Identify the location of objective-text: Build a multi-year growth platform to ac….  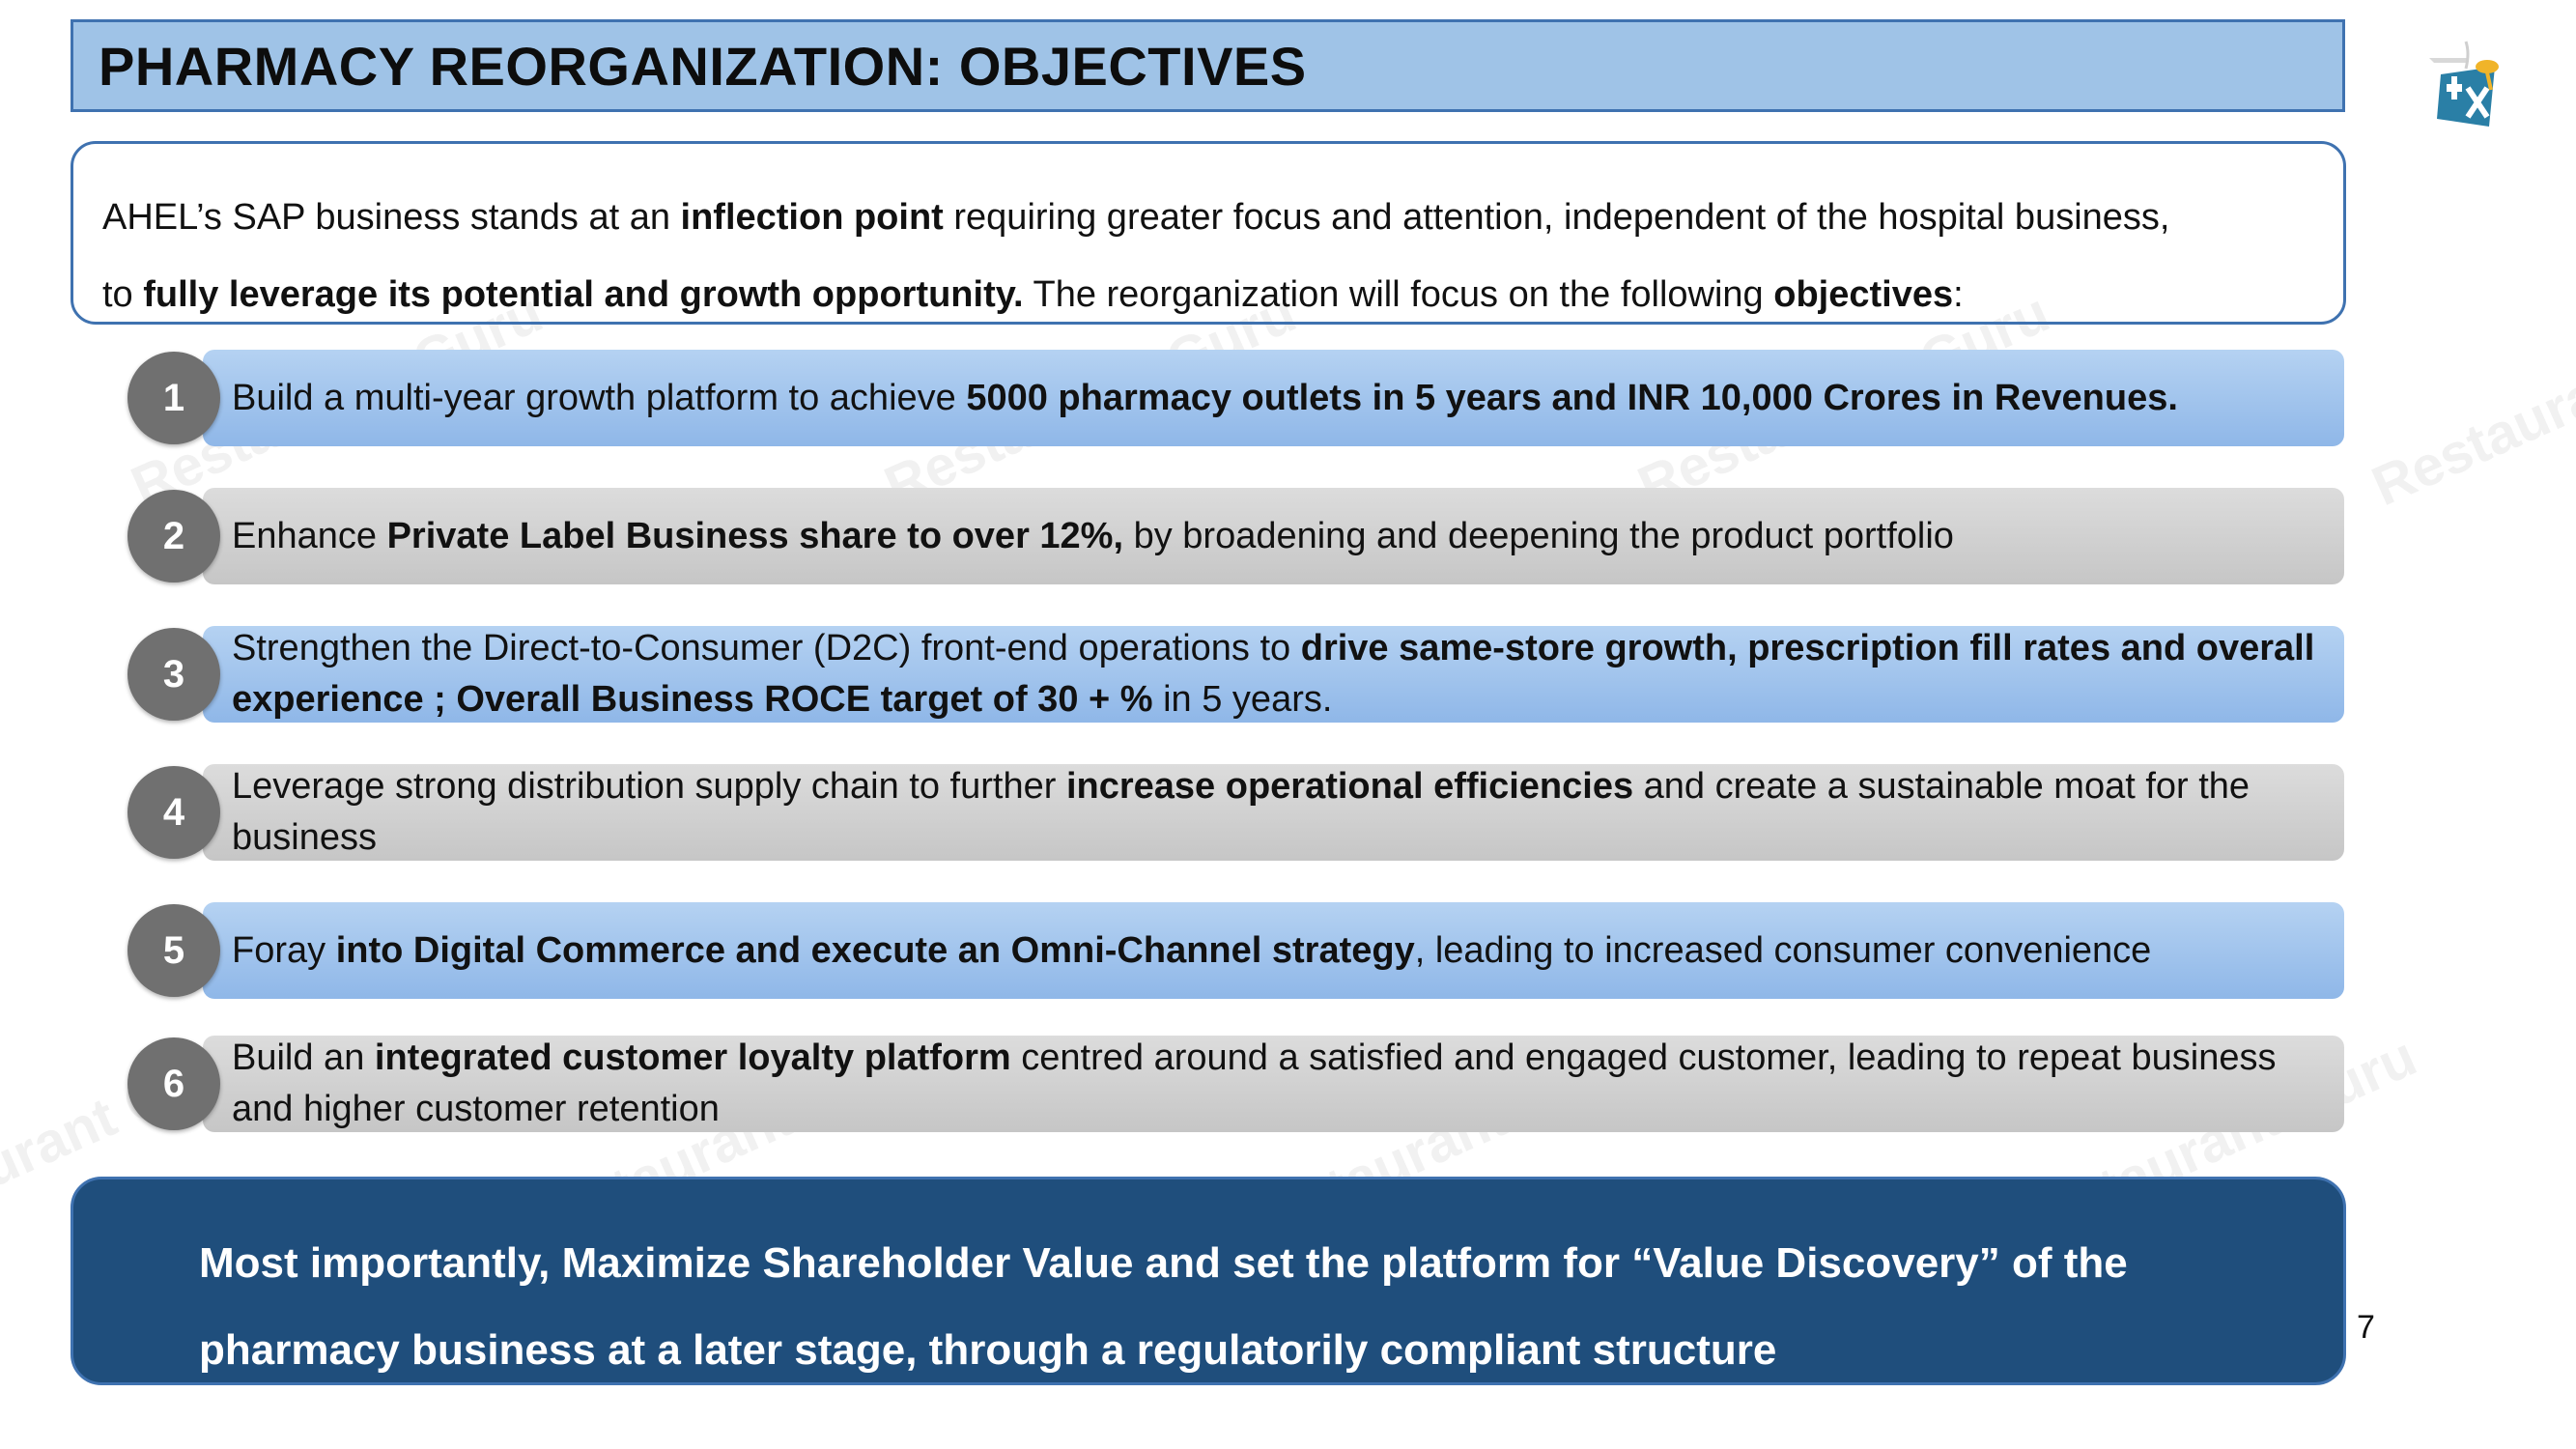
(1273, 398).